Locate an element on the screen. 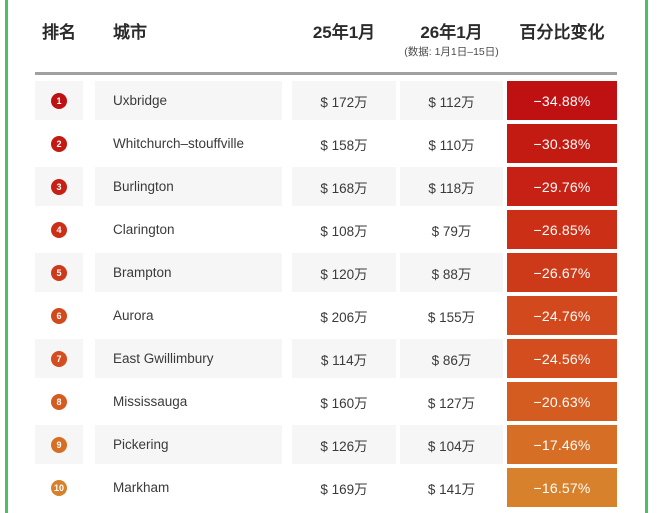 This screenshot has width=659, height=513. rank-cell: 3 is located at coordinates (59, 186).